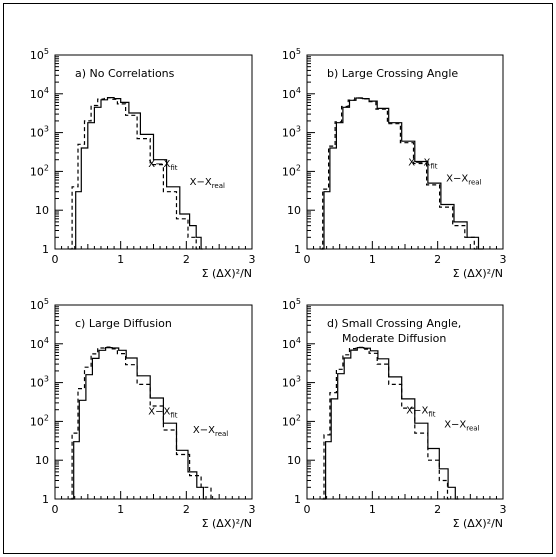 The image size is (556, 557). I want to click on panel-label: b) Large Crossing Angle, so click(392, 73).